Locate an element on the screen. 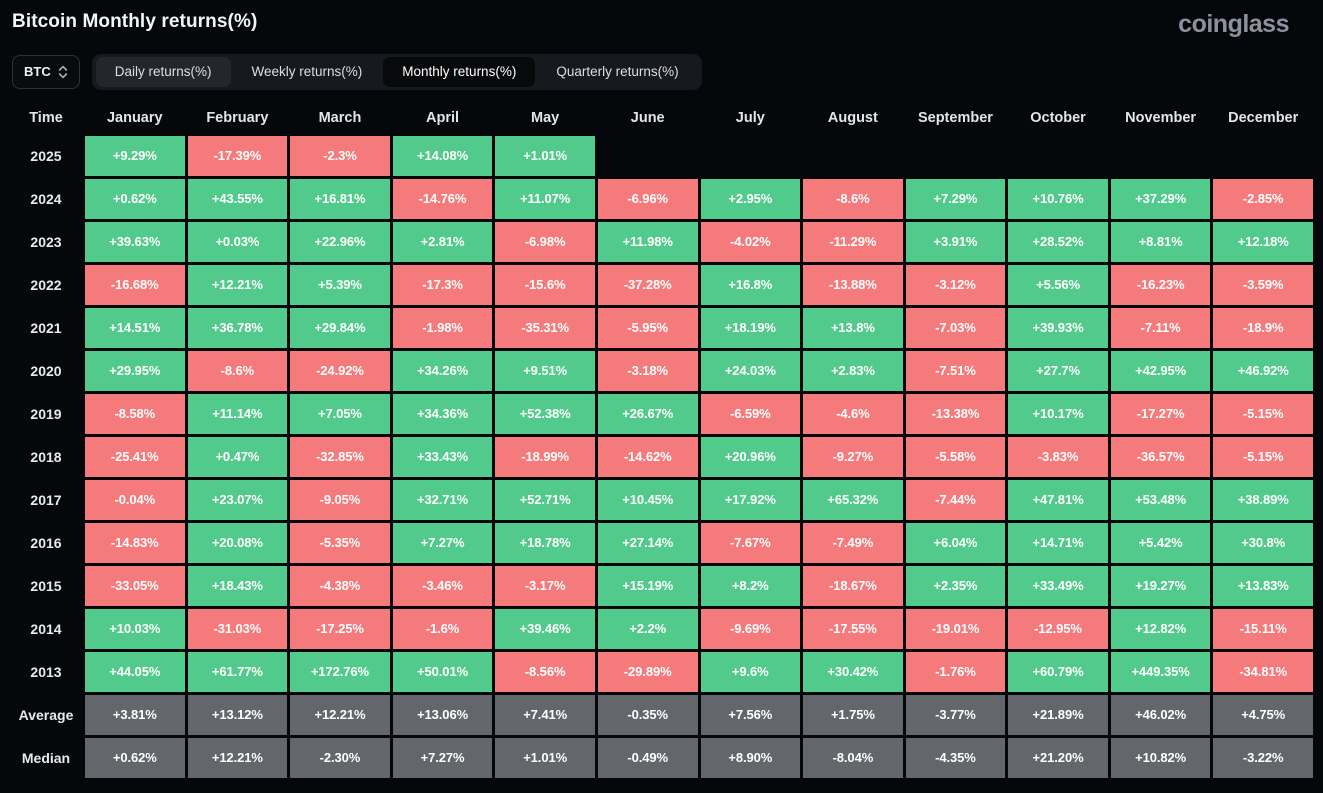 The image size is (1323, 793). return-cell: -3.18% is located at coordinates (647, 370).